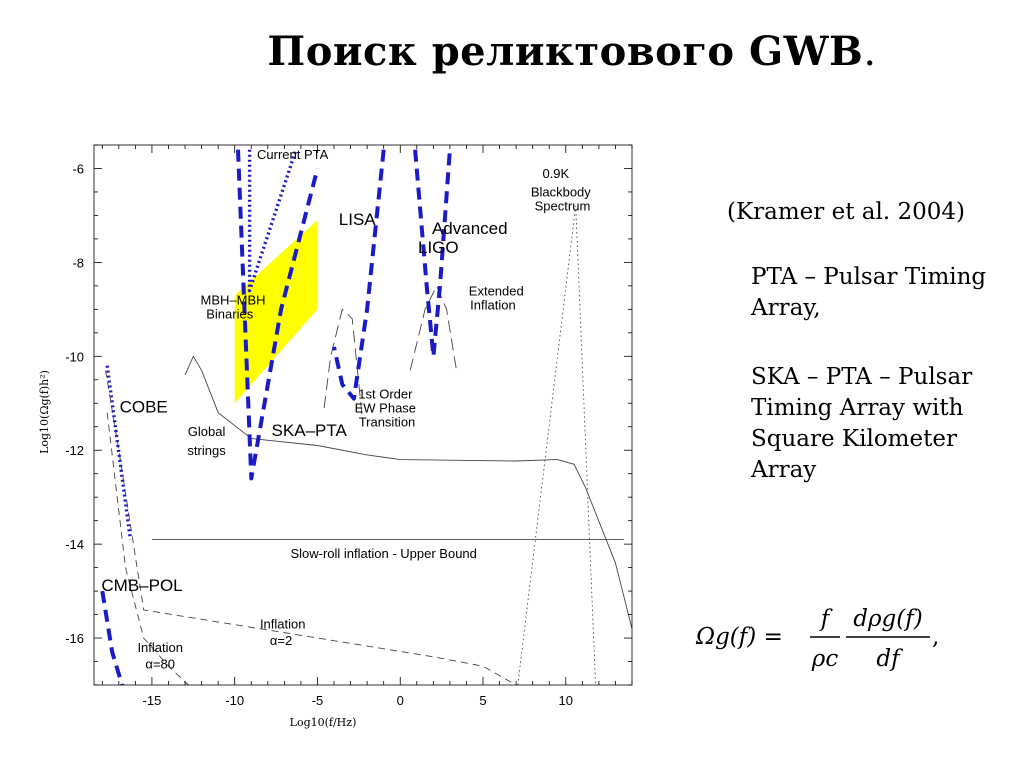  What do you see at coordinates (887, 619) in the screenshot?
I see `formula-numerator-2: dρg(f)` at bounding box center [887, 619].